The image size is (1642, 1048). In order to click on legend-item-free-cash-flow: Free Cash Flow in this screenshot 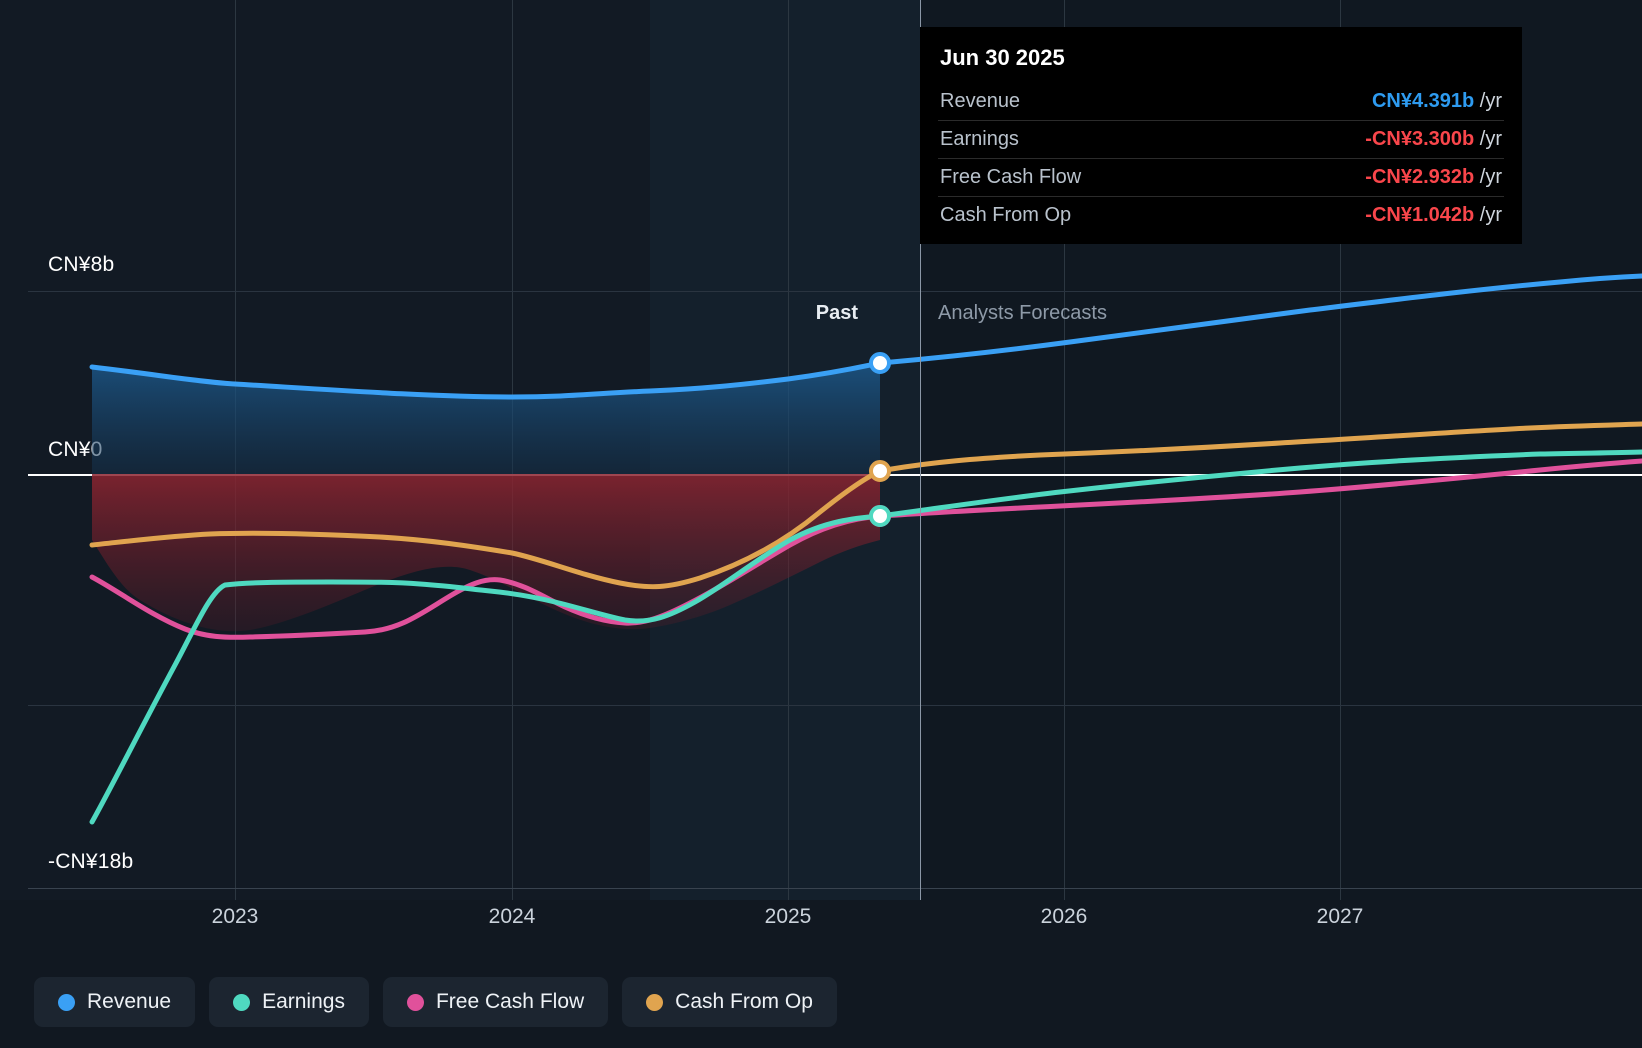, I will do `click(495, 1002)`.